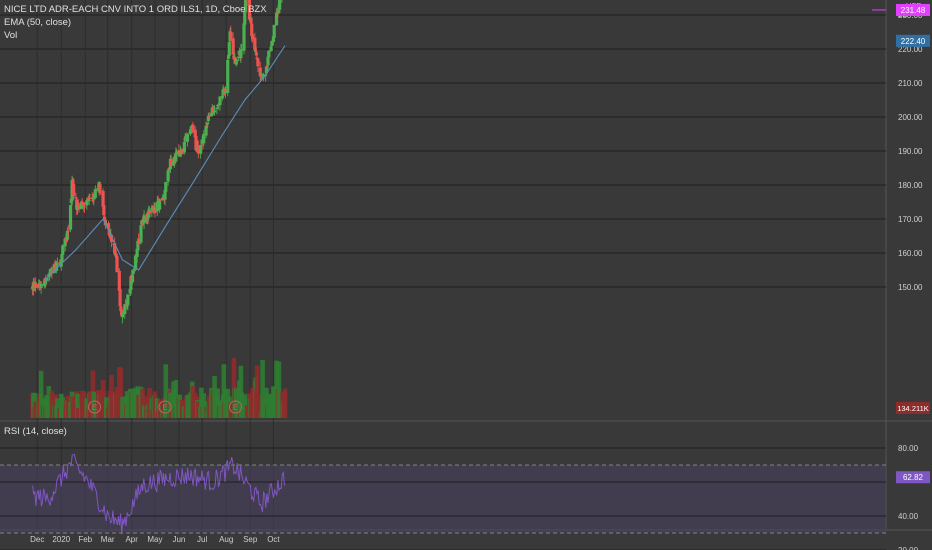  Describe the element at coordinates (910, 219) in the screenshot. I see `y-tick-label: 170.00` at that location.